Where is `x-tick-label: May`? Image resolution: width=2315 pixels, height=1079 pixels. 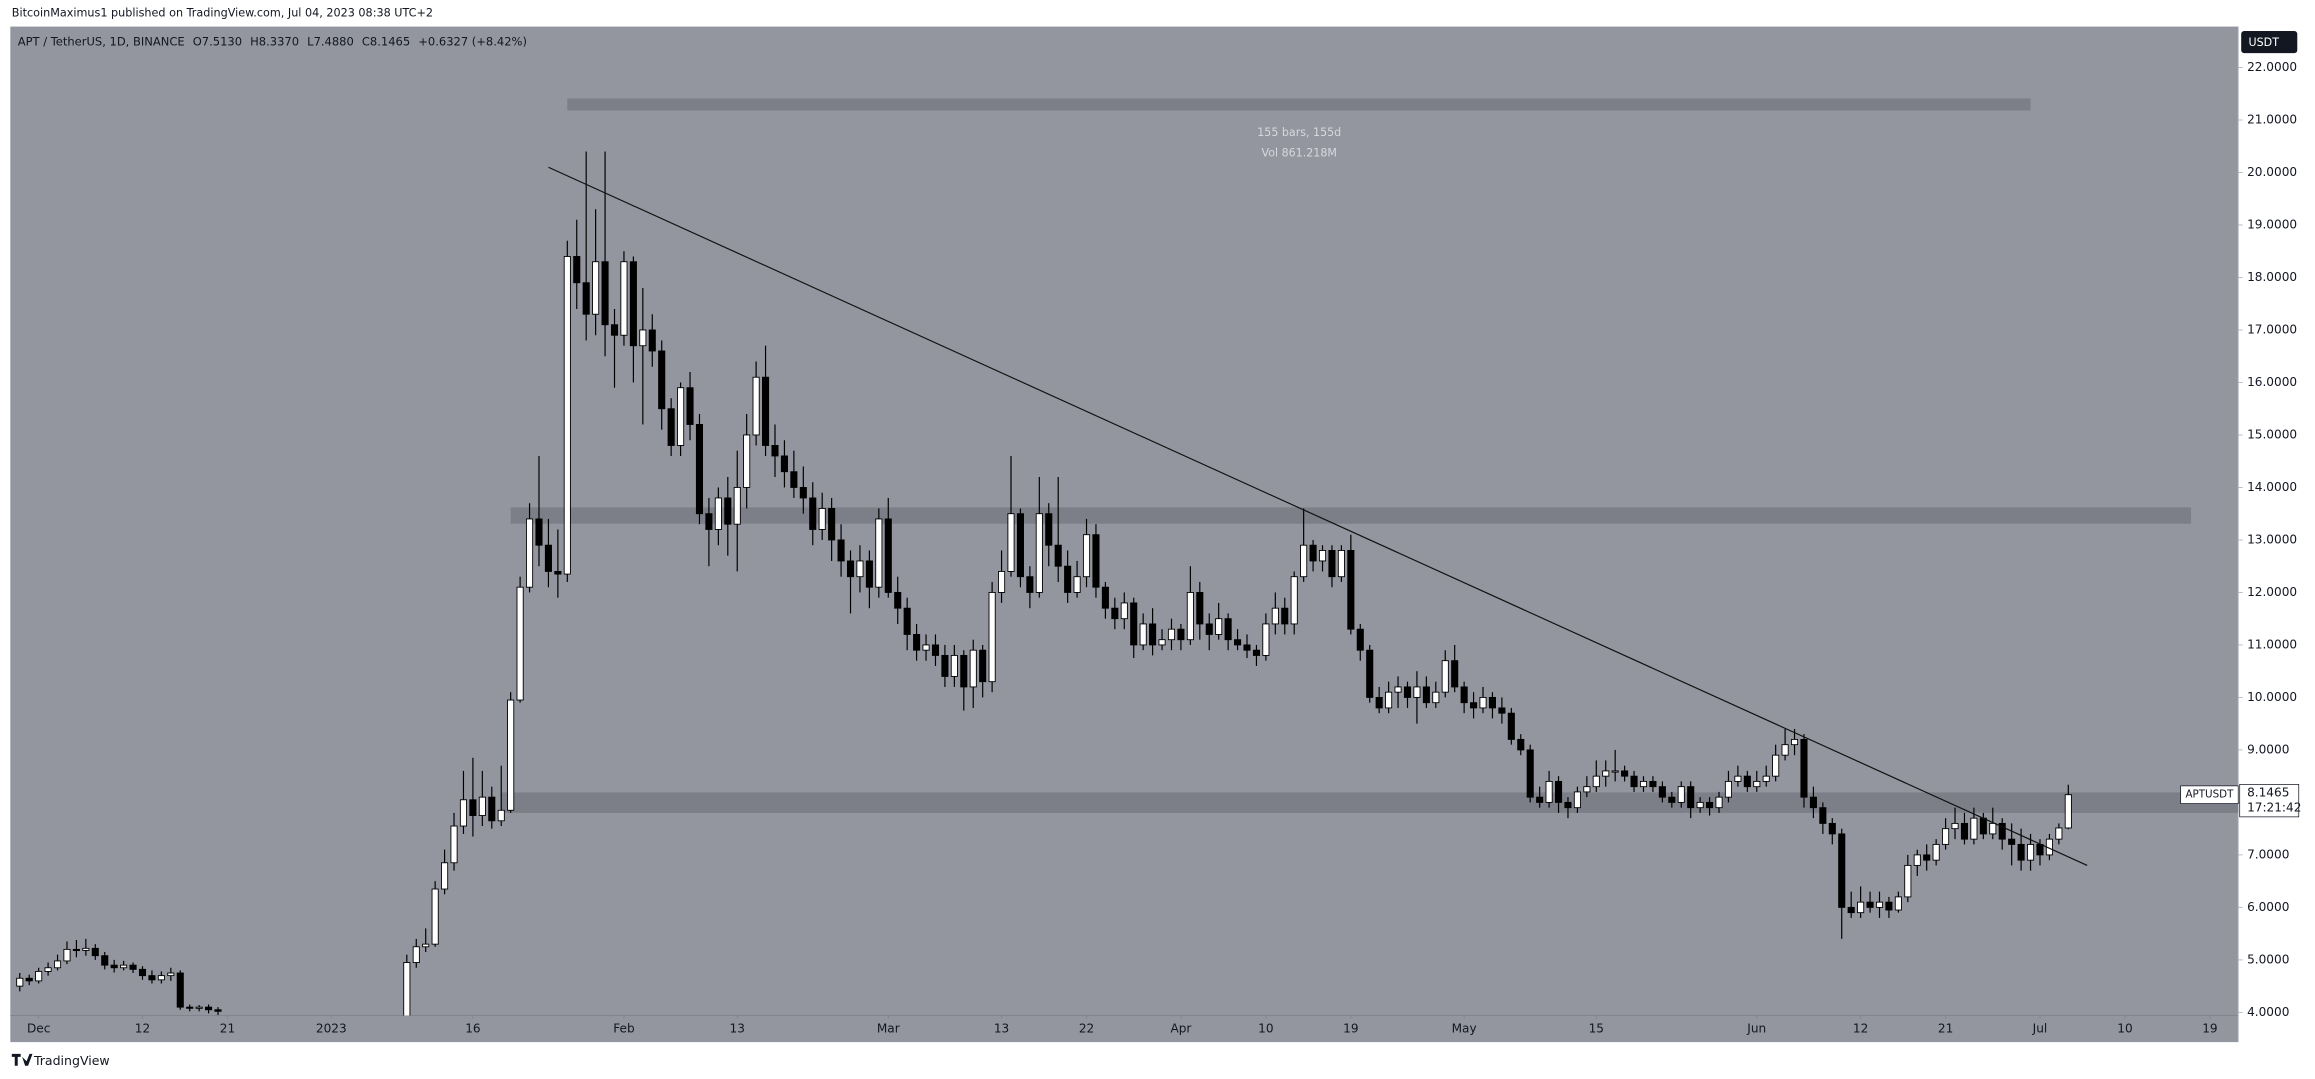 x-tick-label: May is located at coordinates (1464, 1028).